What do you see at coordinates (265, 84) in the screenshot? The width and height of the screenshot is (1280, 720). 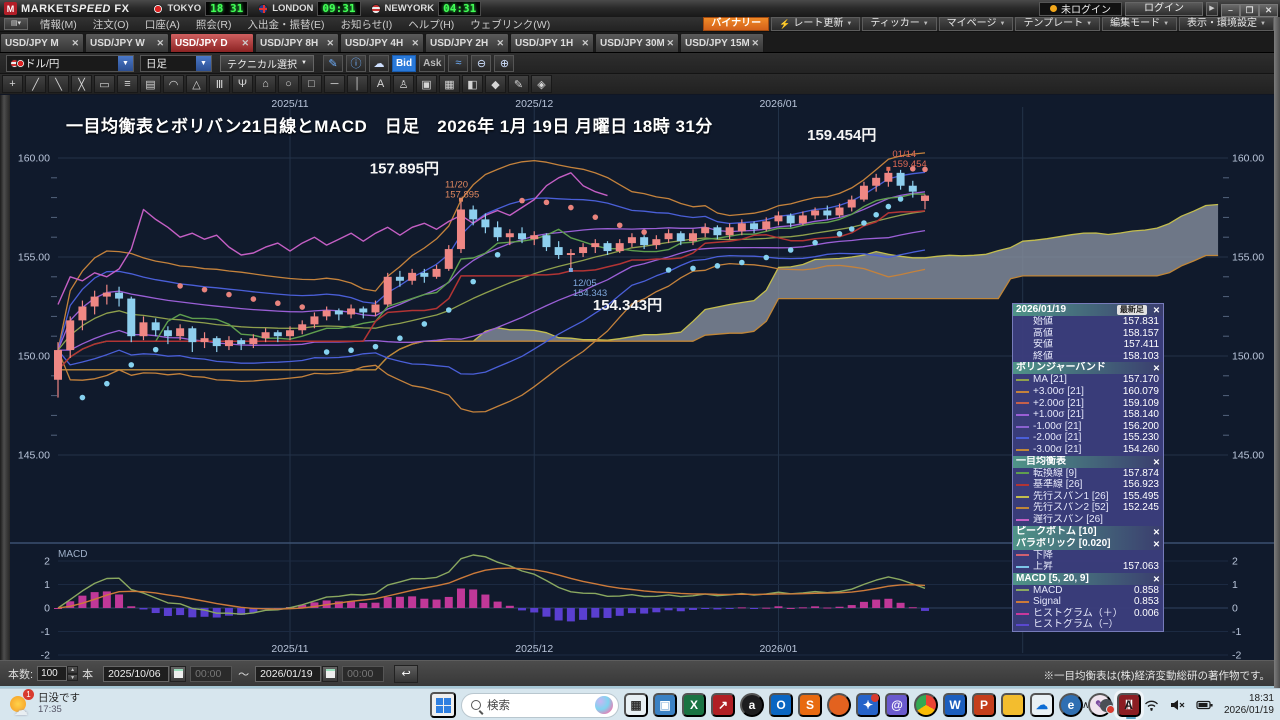 I see `polygon-tool: ⌂` at bounding box center [265, 84].